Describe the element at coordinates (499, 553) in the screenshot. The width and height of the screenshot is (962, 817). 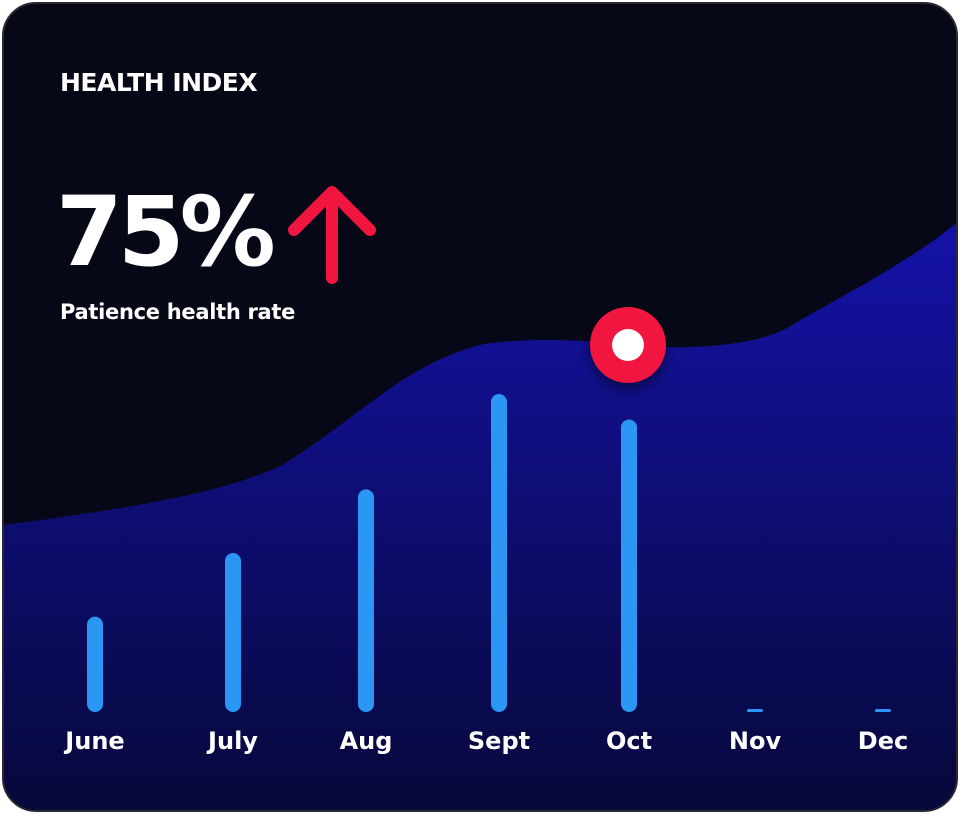
I see `bar-sept` at that location.